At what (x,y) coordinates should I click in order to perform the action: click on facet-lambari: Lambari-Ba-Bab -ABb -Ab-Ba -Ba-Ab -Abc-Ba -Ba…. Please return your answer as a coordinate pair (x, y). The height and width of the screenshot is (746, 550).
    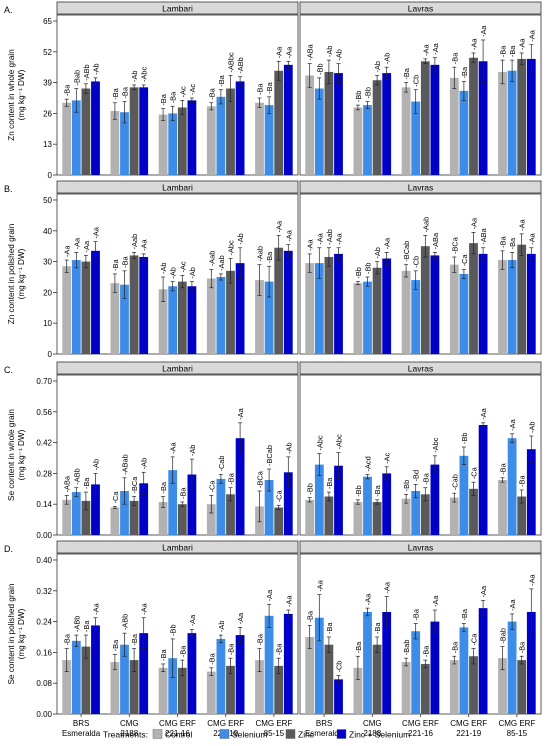
    Looking at the image, I should click on (177, 88).